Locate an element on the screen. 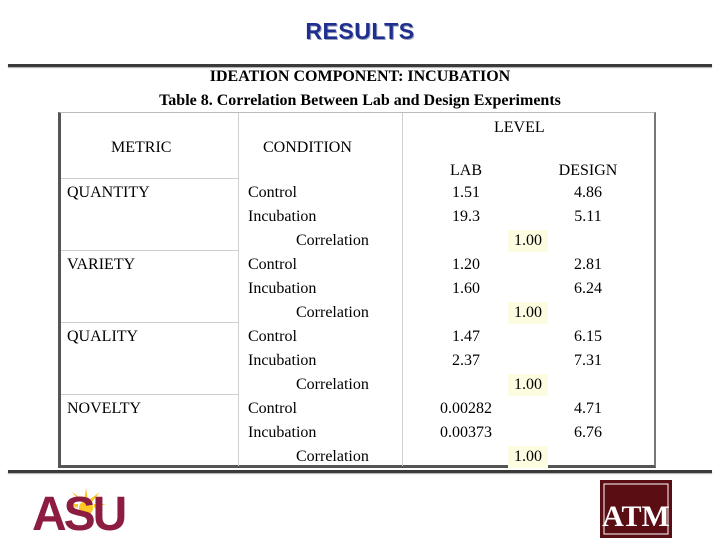  metric-label: NOVELTY is located at coordinates (104, 408).